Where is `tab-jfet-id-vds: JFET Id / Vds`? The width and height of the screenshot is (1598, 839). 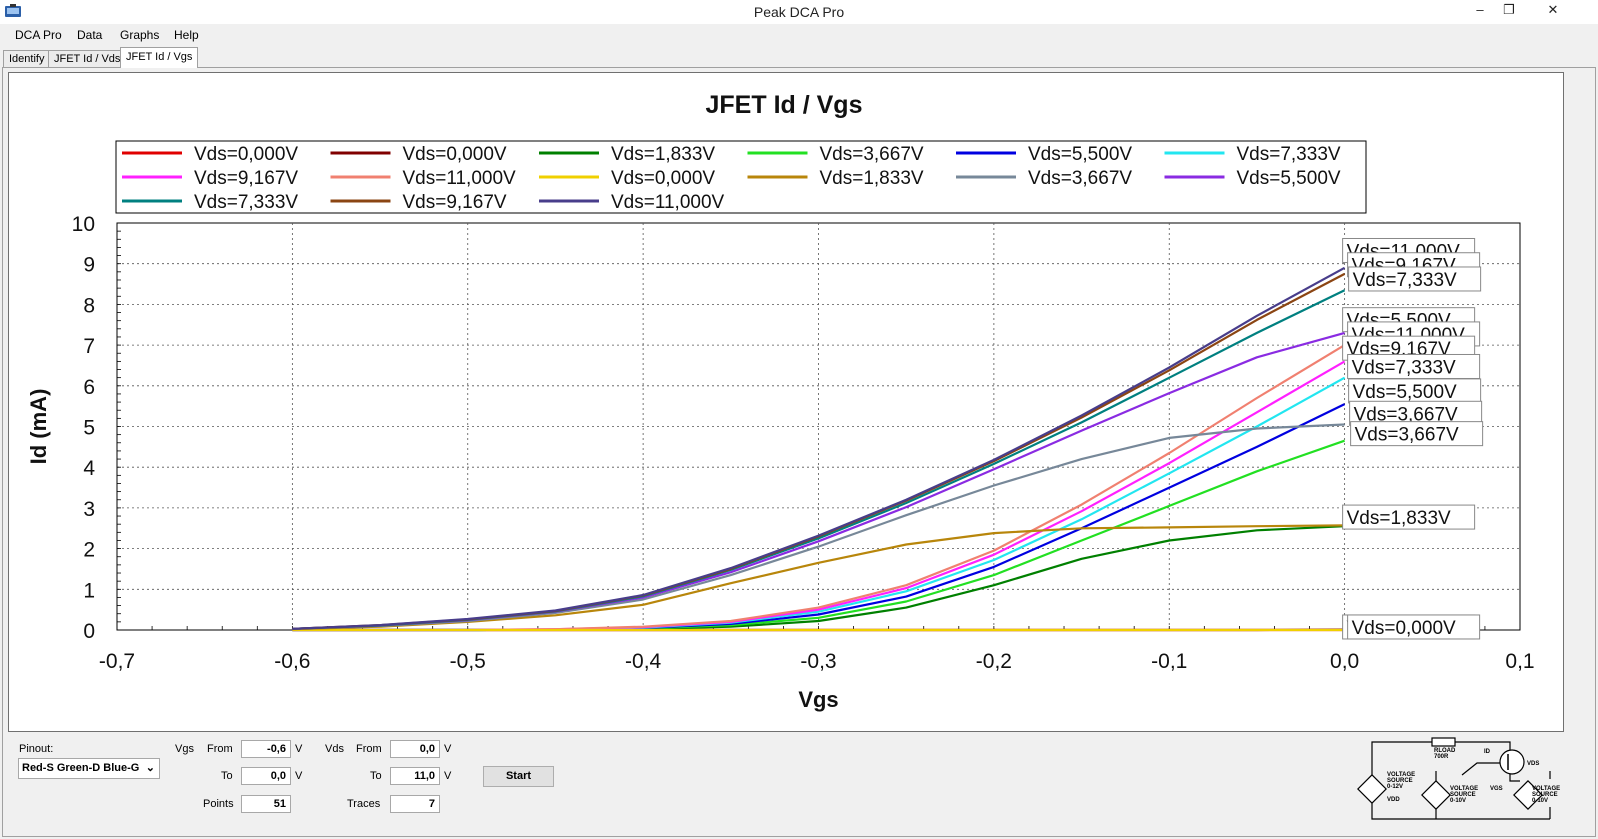
tab-jfet-id-vds: JFET Id / Vds is located at coordinates (87, 58).